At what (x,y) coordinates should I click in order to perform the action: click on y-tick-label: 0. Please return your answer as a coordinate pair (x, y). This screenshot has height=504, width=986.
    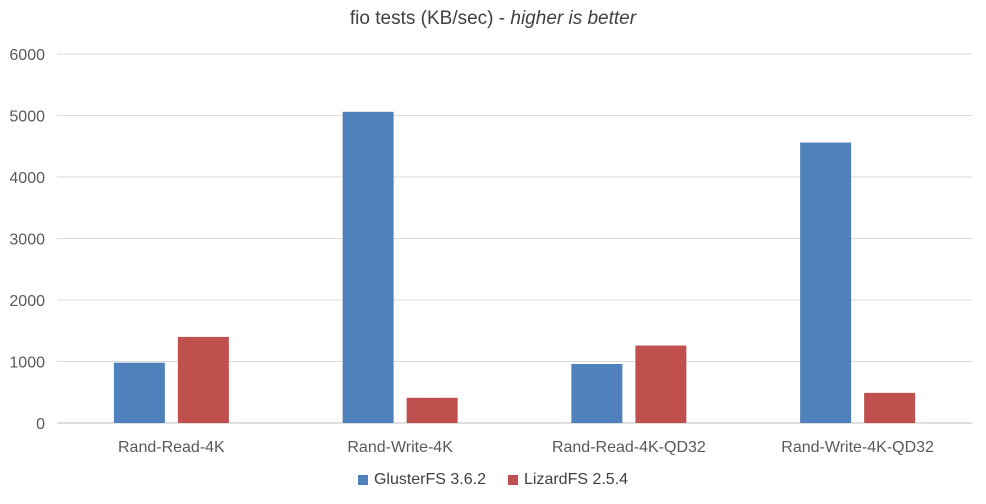
    Looking at the image, I should click on (40, 424).